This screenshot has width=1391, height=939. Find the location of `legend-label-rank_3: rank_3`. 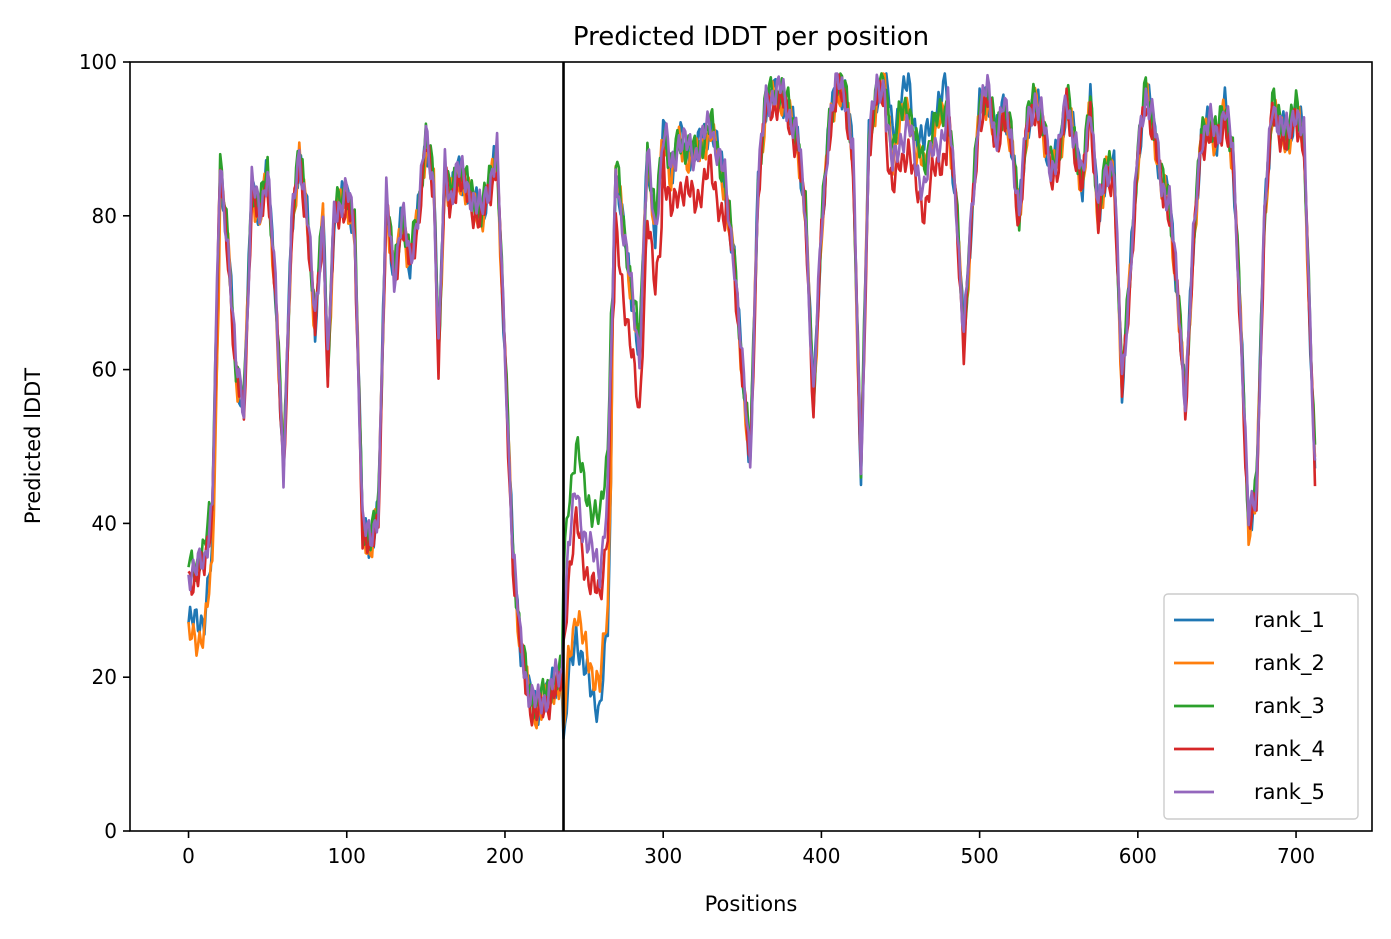

legend-label-rank_3: rank_3 is located at coordinates (1289, 706).